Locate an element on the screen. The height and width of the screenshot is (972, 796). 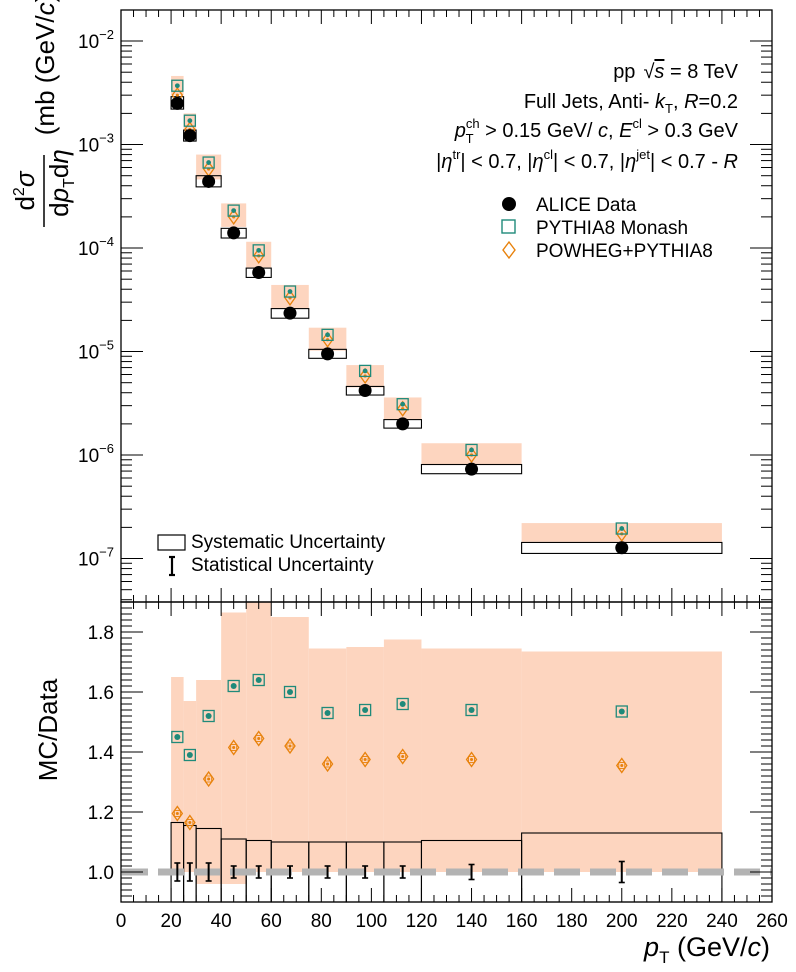
top-y-tick-label-3: 10⁻⁵ is located at coordinates (96, 351).